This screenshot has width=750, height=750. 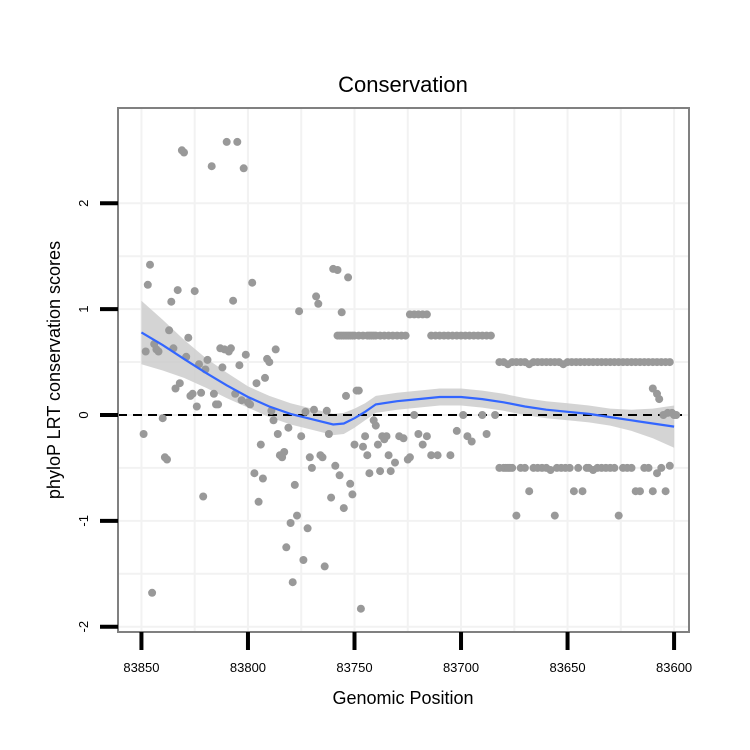 What do you see at coordinates (407, 379) in the screenshot?
I see `smooth-trend-line` at bounding box center [407, 379].